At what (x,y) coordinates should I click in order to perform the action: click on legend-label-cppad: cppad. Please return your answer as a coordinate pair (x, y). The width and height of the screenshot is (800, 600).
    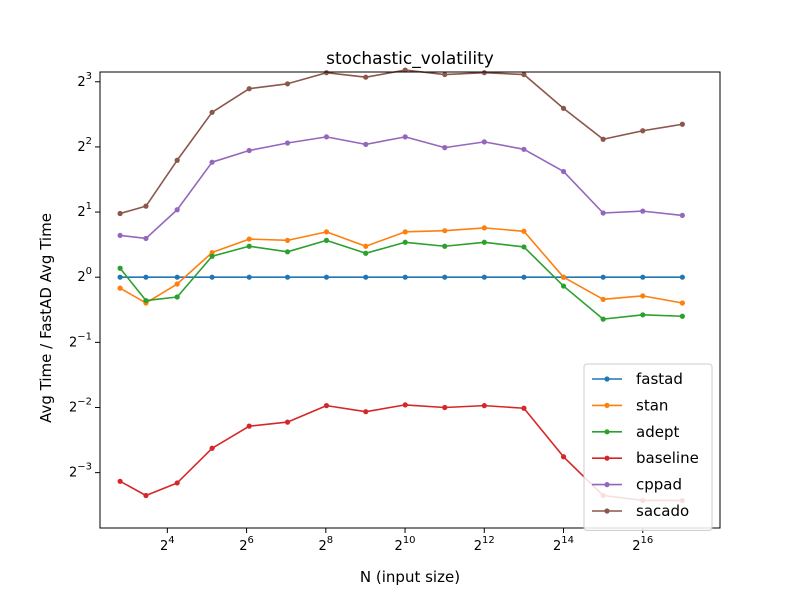
    Looking at the image, I should click on (659, 485).